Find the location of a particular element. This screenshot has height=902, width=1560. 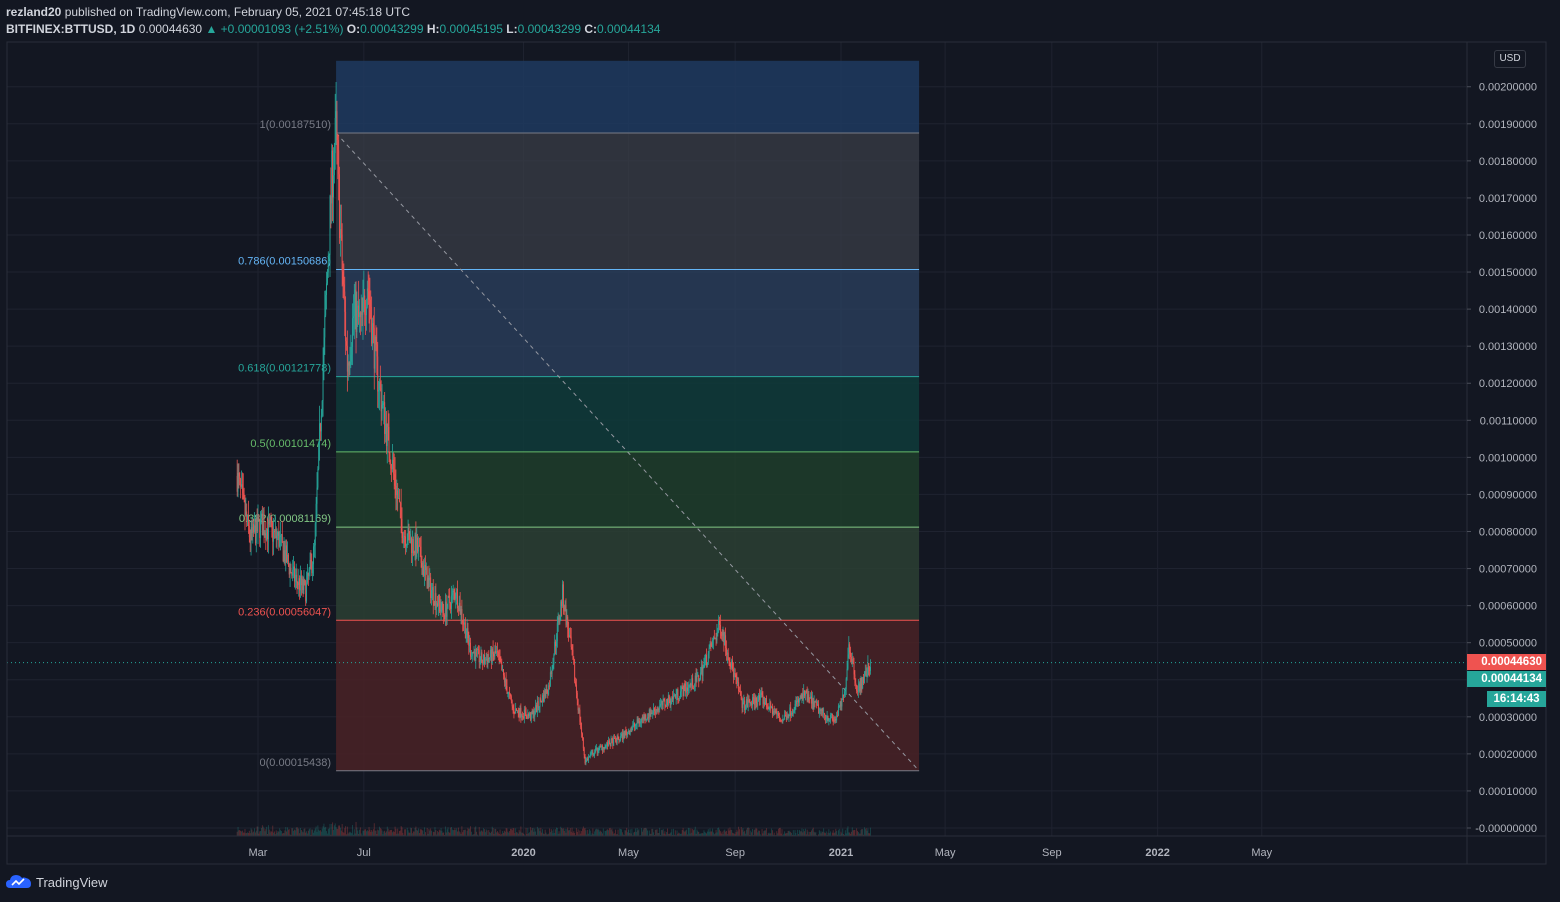

x-tick-label: Sep is located at coordinates (1052, 853).